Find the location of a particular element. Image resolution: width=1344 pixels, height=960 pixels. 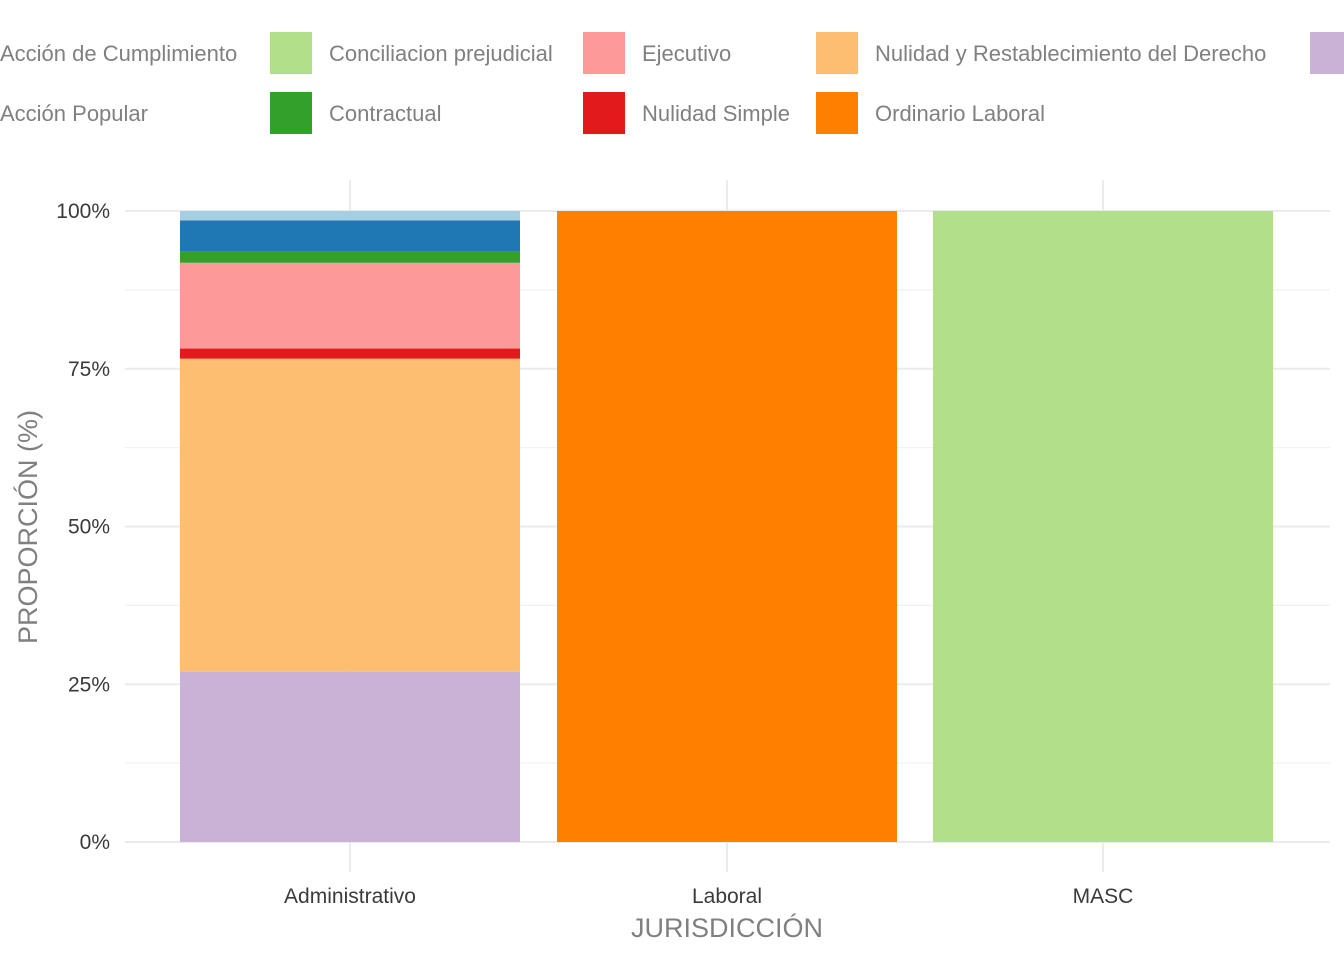

legend-item: Contractual is located at coordinates (356, 113).